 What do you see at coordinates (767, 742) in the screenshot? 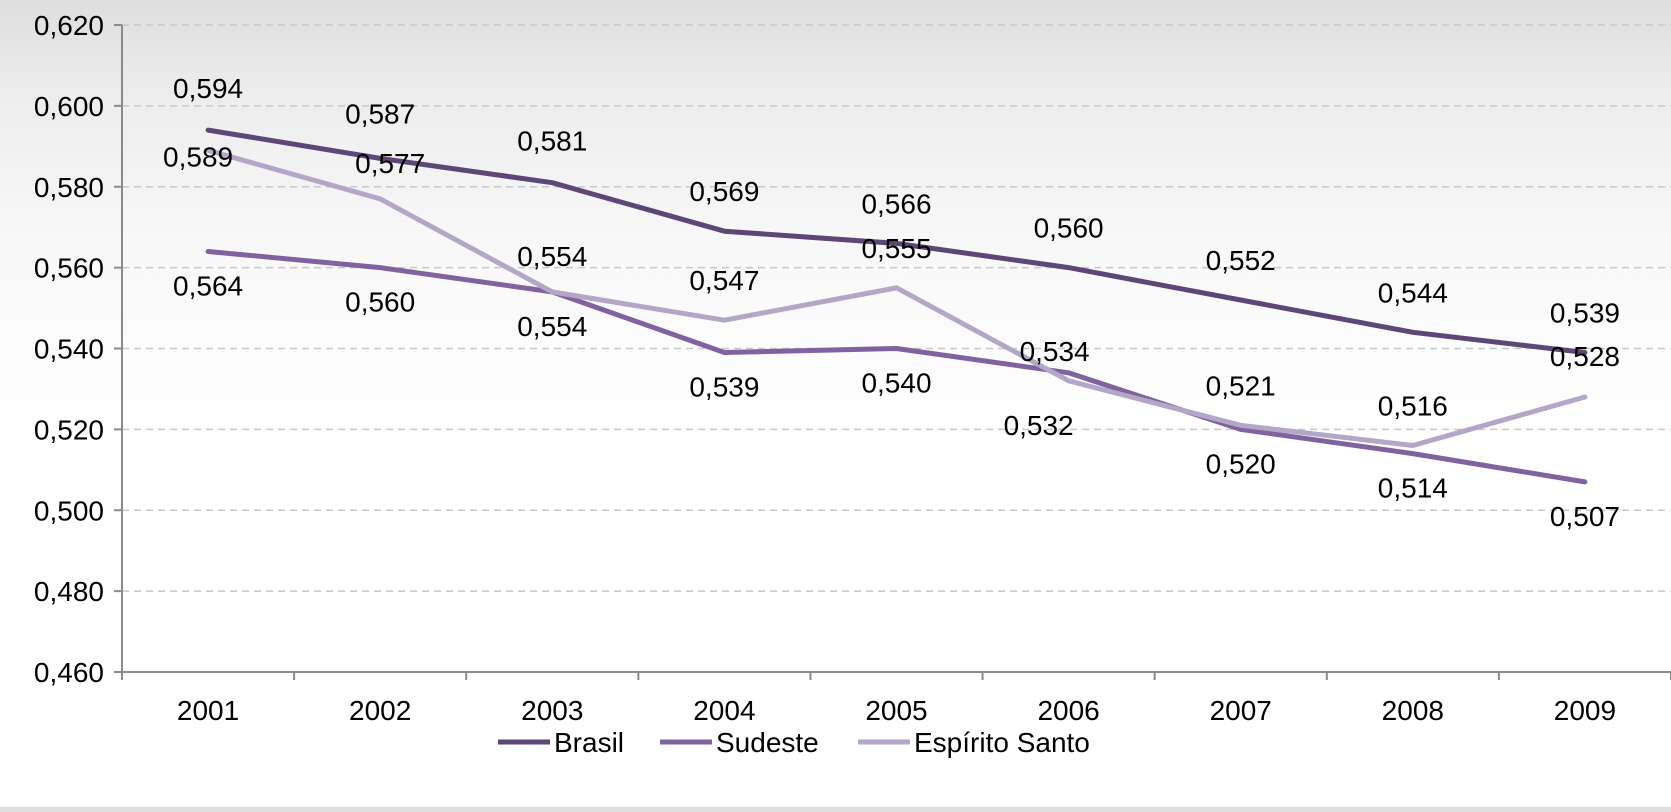
I see `legend-label: Sudeste` at bounding box center [767, 742].